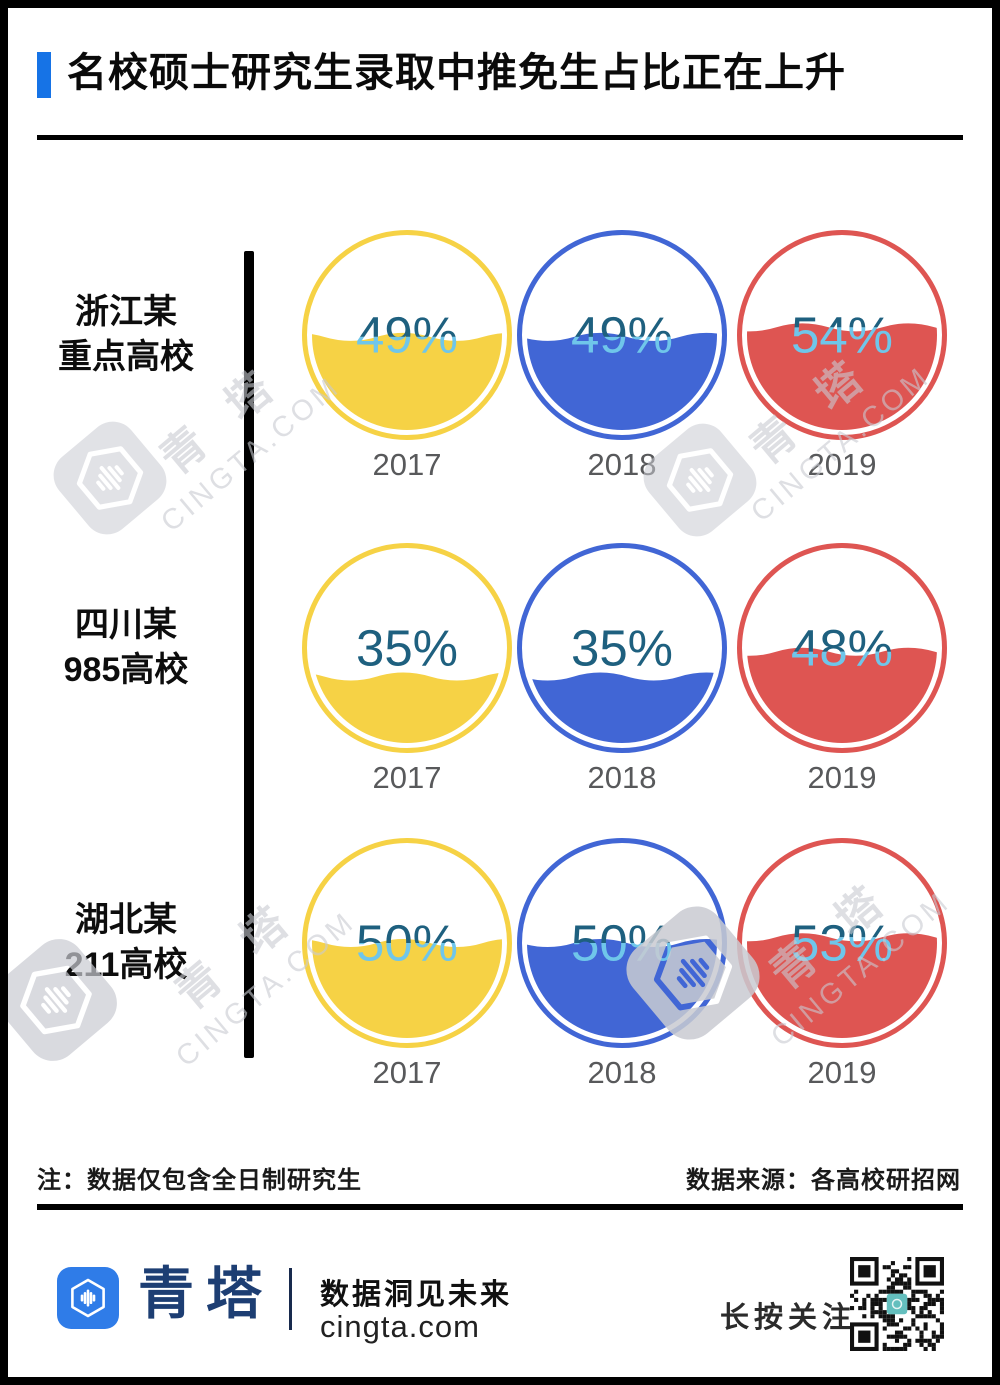 The image size is (1000, 1385). I want to click on liquid-gauge-2017: 35% 35% 2017, so click(407, 668).